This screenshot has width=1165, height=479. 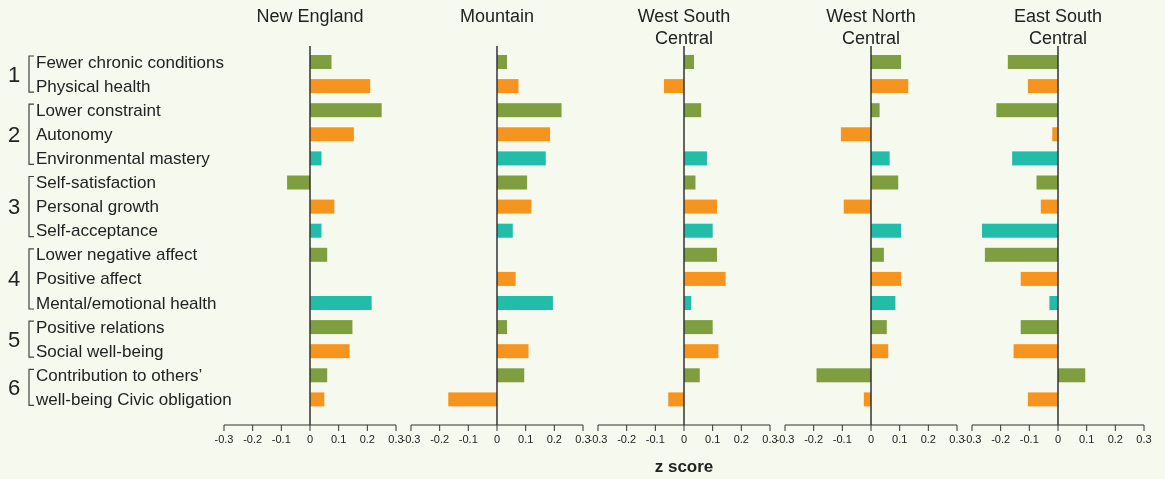 I want to click on chart-title: West North Central, so click(x=871, y=27).